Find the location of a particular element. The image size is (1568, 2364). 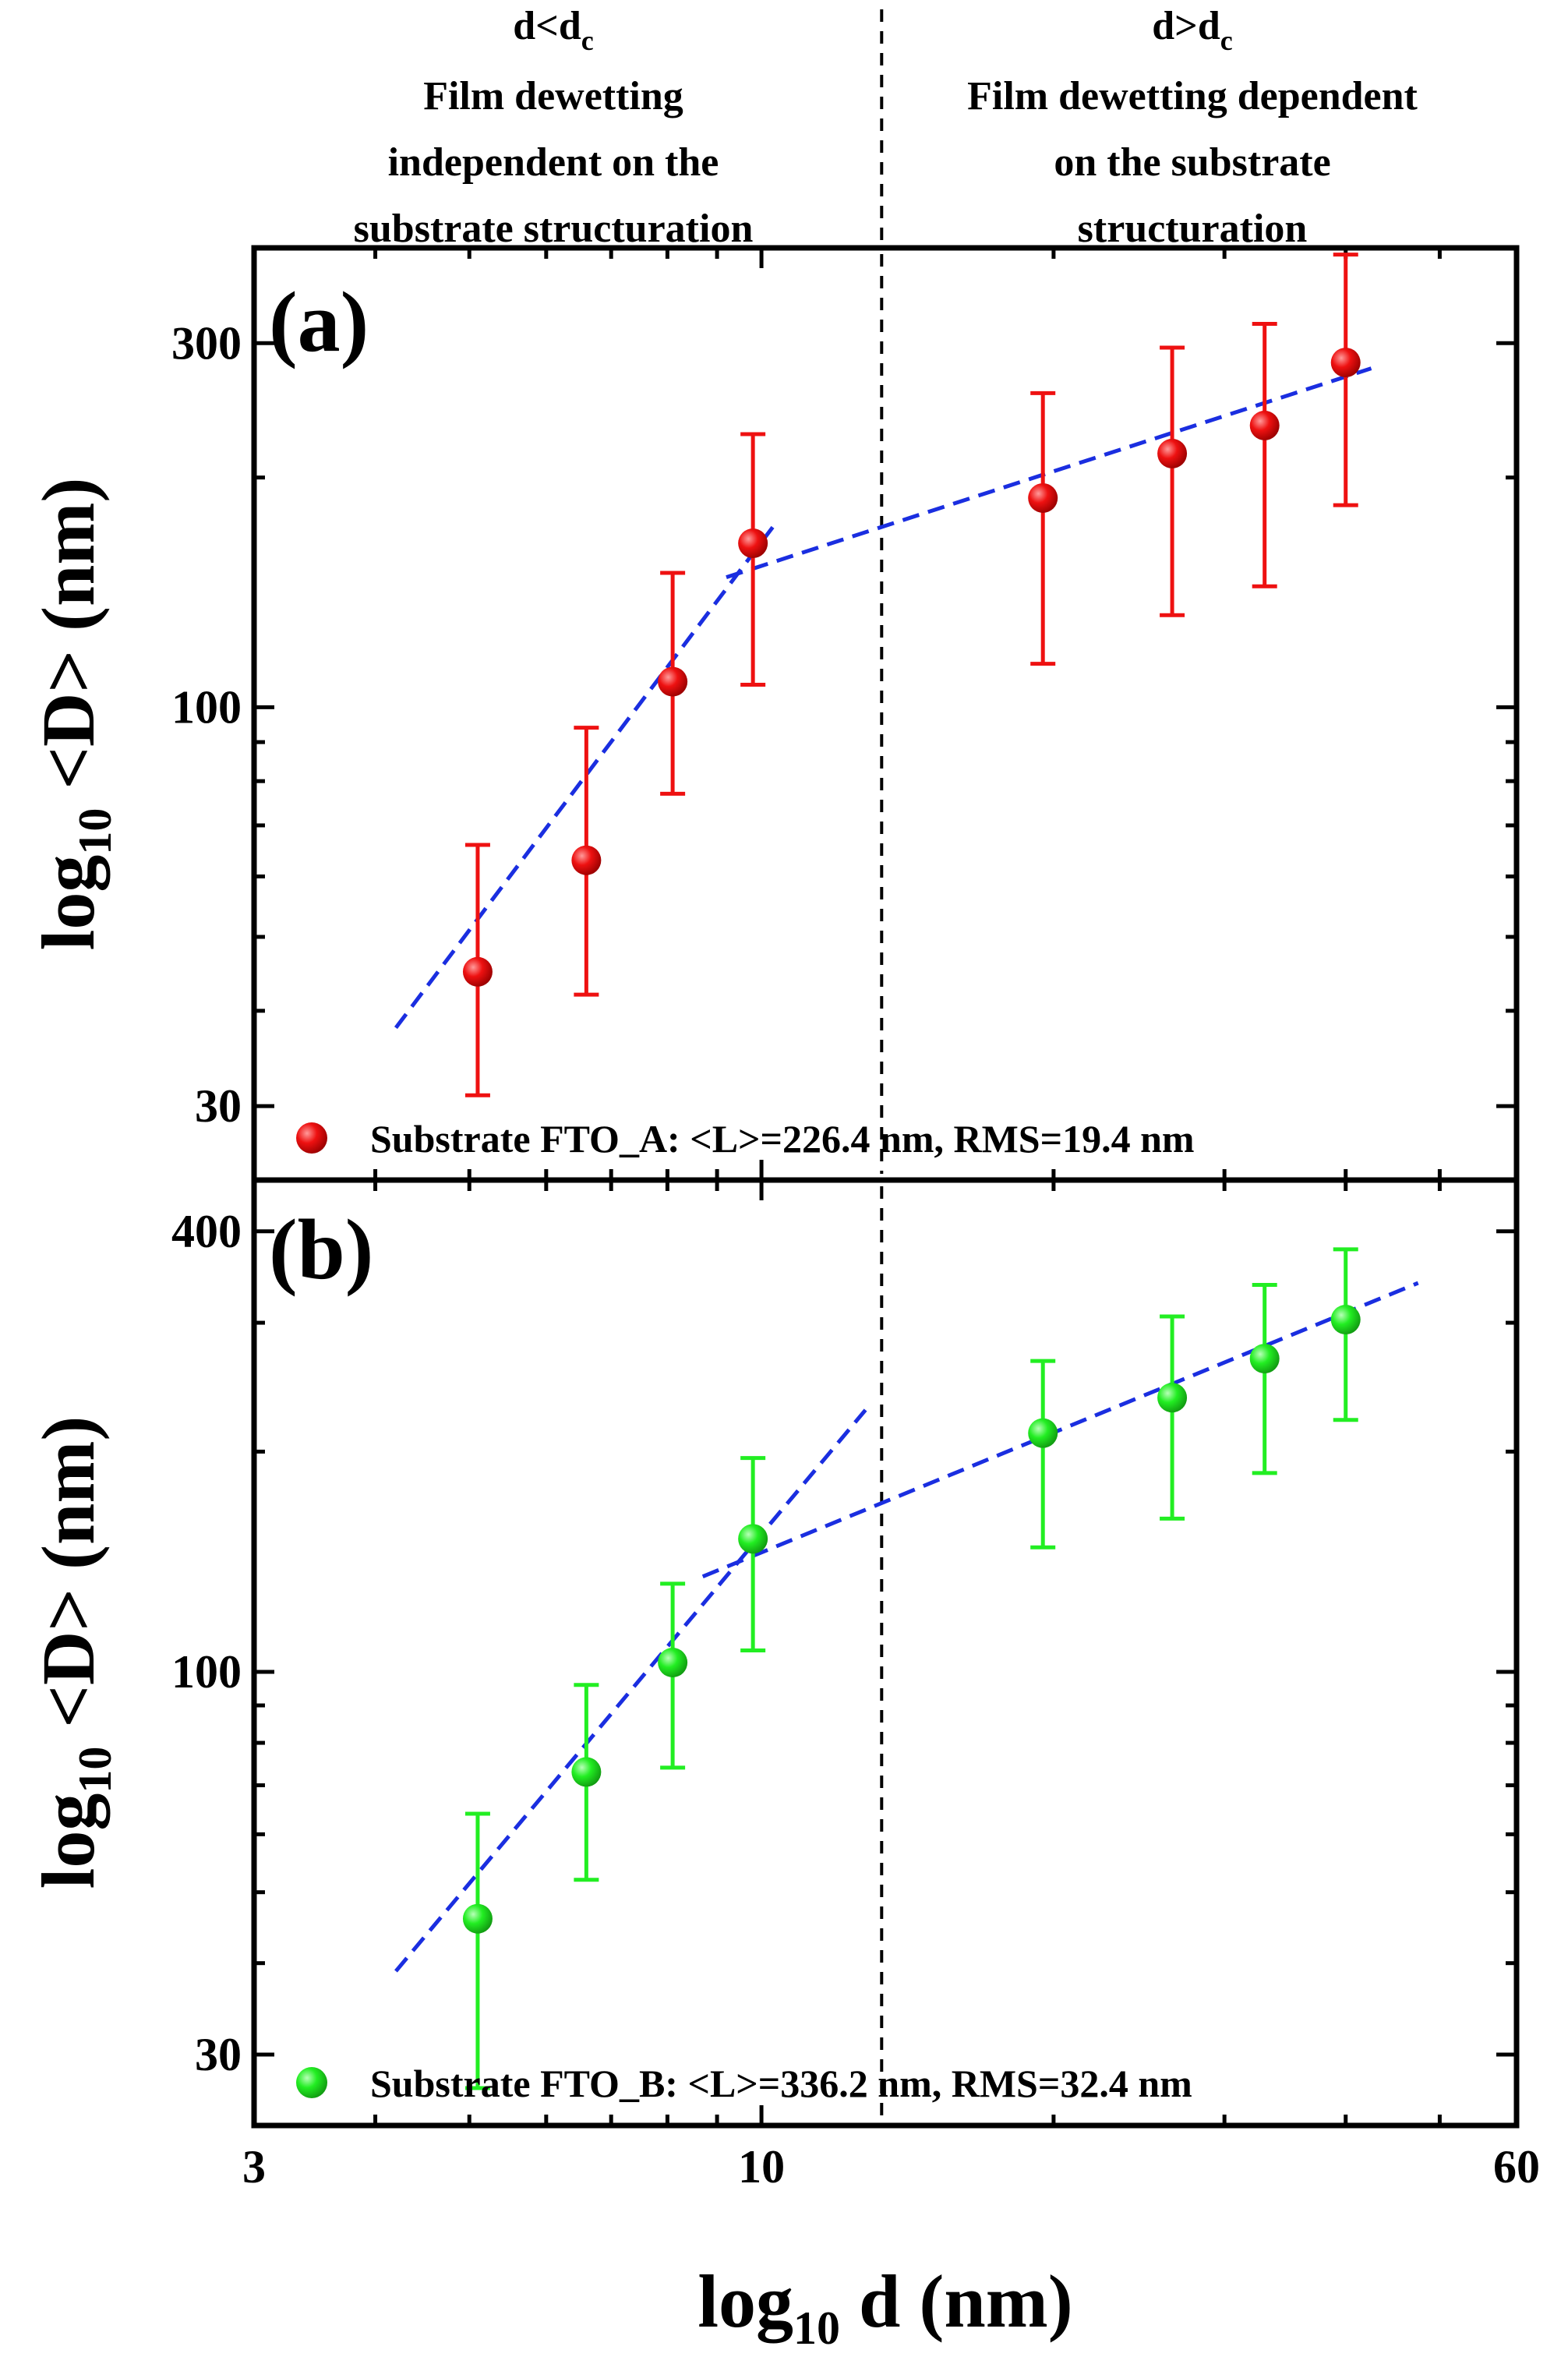

panel-a-label: (a) is located at coordinates (319, 321).